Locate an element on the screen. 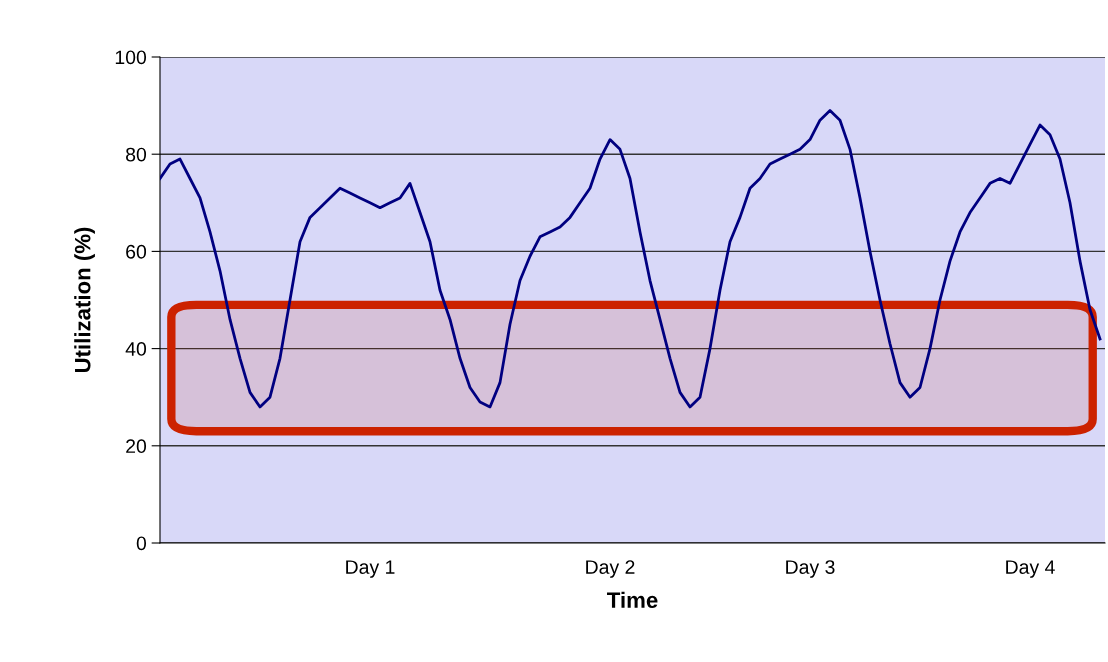 Image resolution: width=1108 pixels, height=662 pixels. y-tick-label: 40 is located at coordinates (136, 349).